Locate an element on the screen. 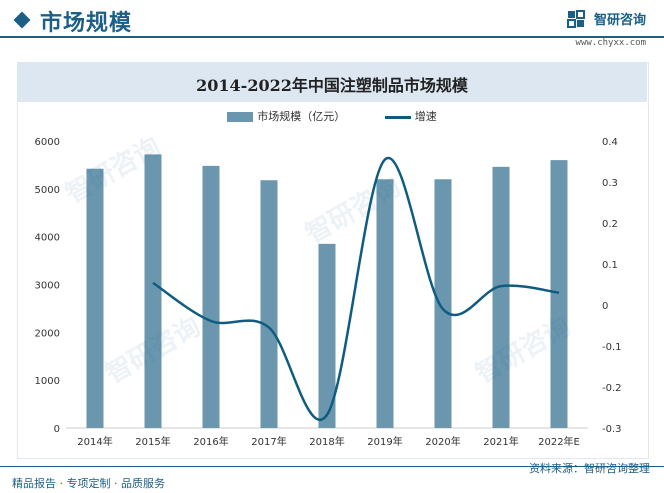  y-left-tick-label: 6000 is located at coordinates (47, 142).